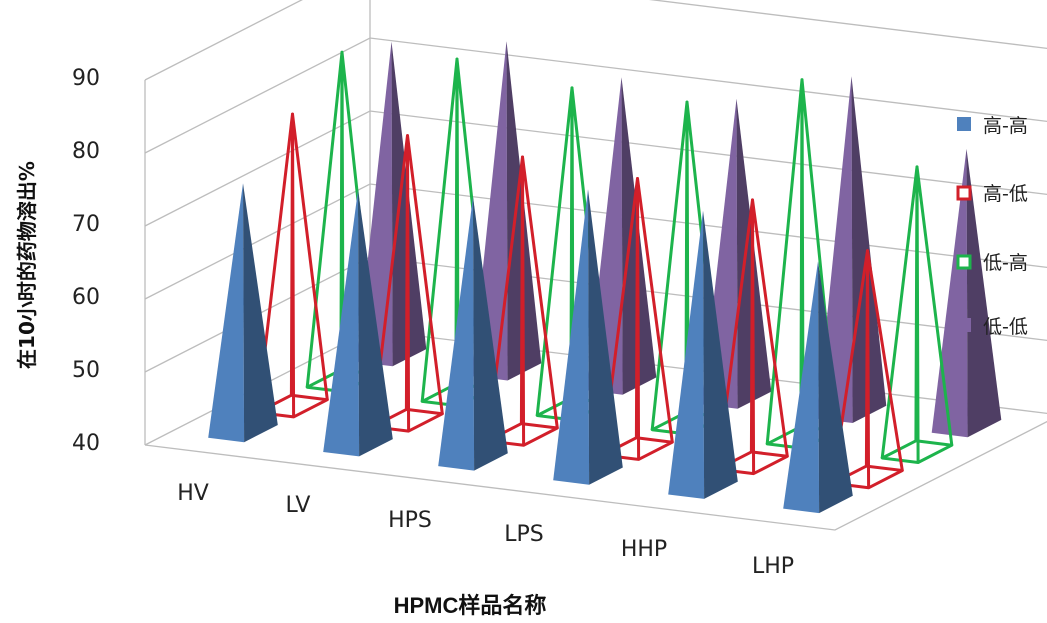 This screenshot has height=623, width=1047. I want to click on pyramid-高-低-HPS, so click(522, 301).